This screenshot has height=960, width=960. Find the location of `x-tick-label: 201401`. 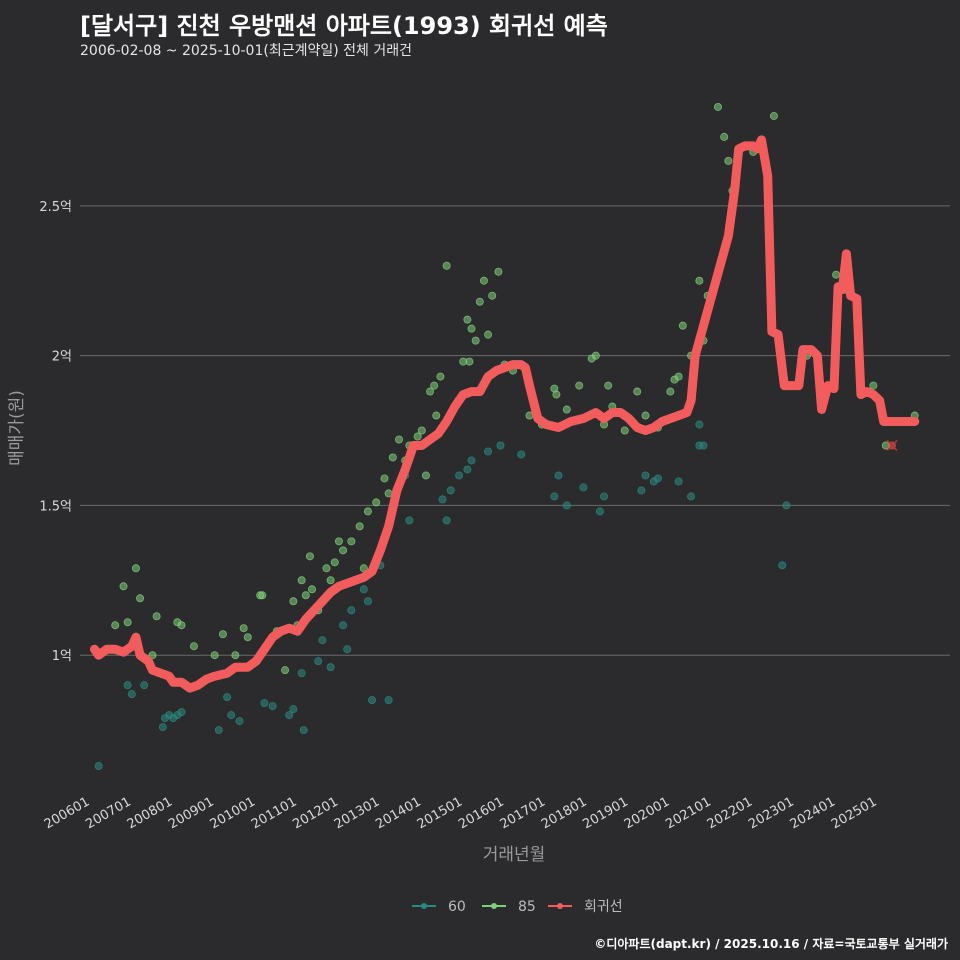

x-tick-label: 201401 is located at coordinates (398, 813).